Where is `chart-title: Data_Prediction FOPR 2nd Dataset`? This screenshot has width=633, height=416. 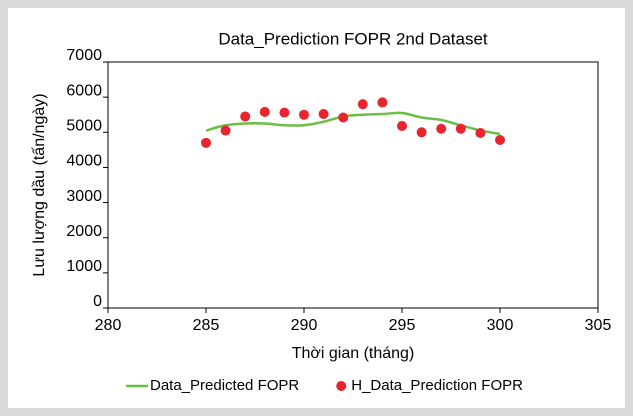 chart-title: Data_Prediction FOPR 2nd Dataset is located at coordinates (353, 38).